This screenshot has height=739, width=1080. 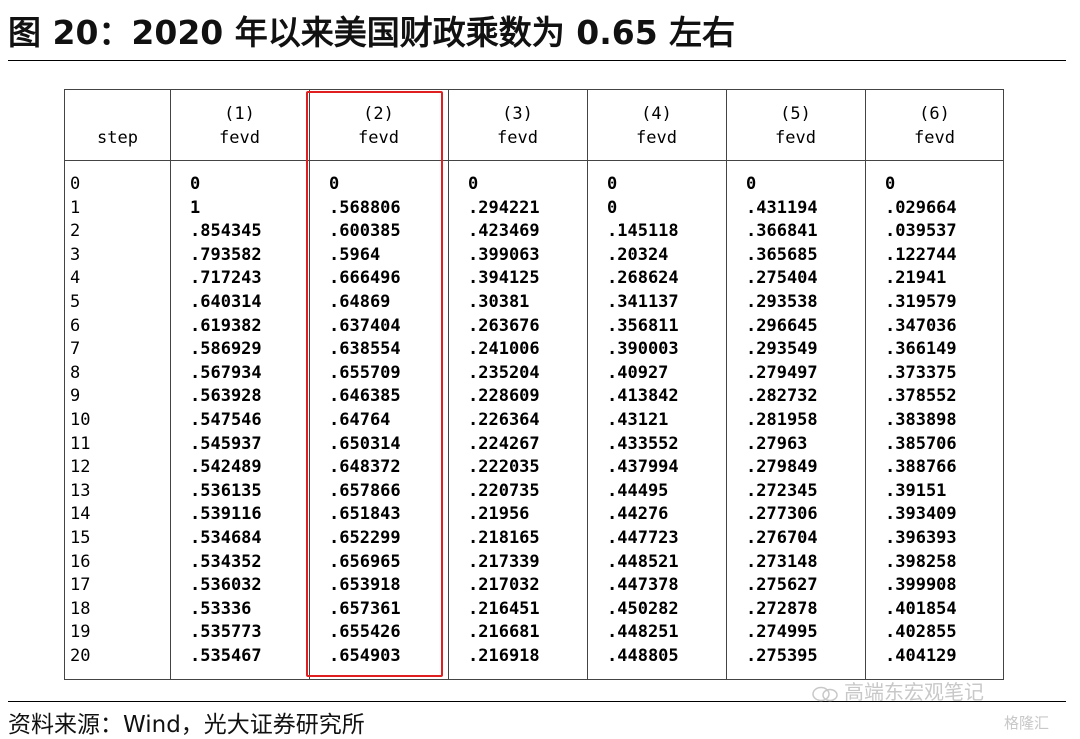 What do you see at coordinates (226, 254) in the screenshot?
I see `table-cell: .793582` at bounding box center [226, 254].